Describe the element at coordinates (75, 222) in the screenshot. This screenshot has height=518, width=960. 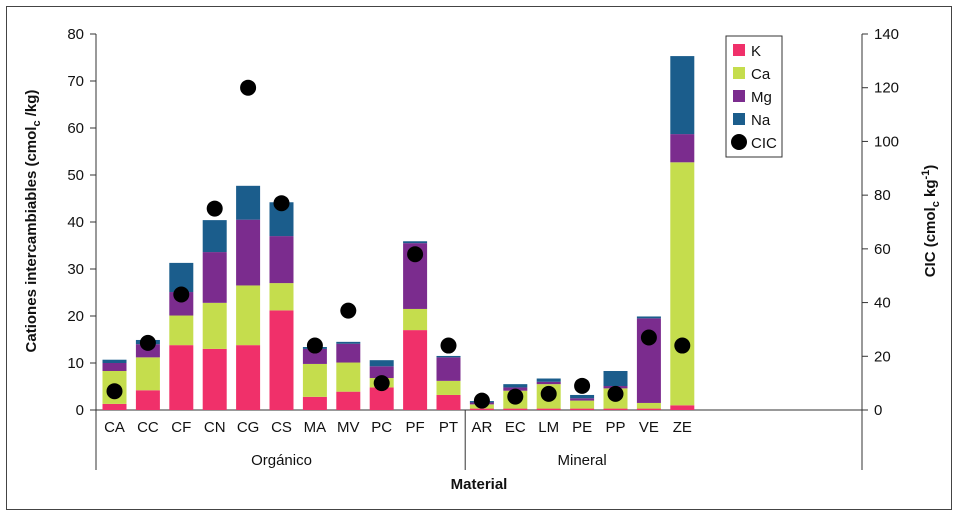
I see `y-tick-label: 40` at that location.